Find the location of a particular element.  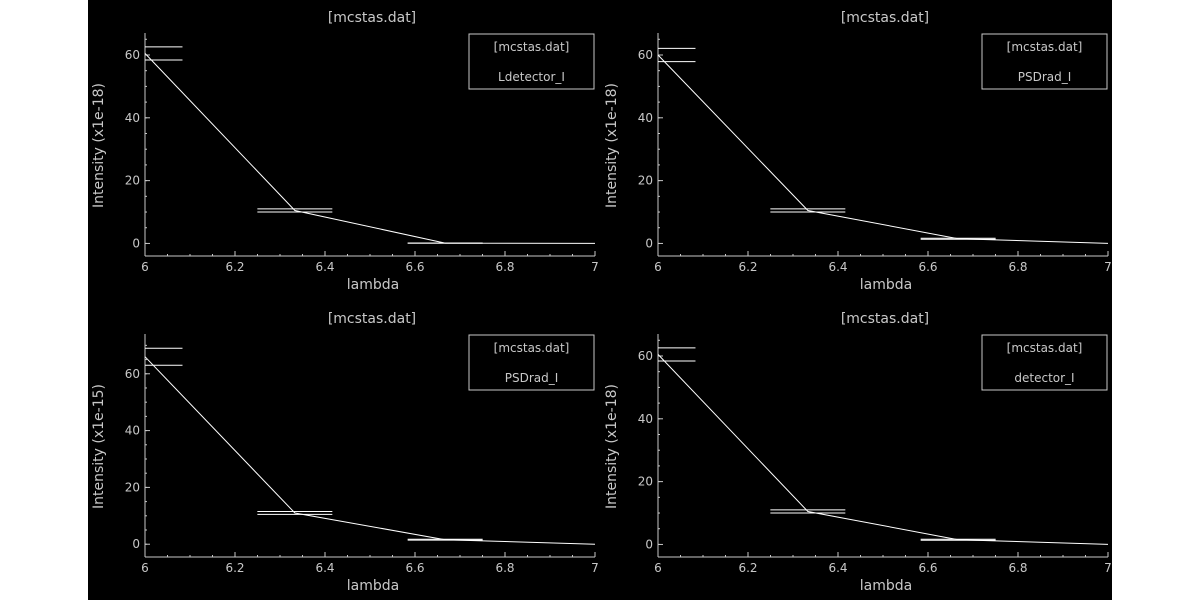

legend-label: detector_I is located at coordinates (1044, 378).